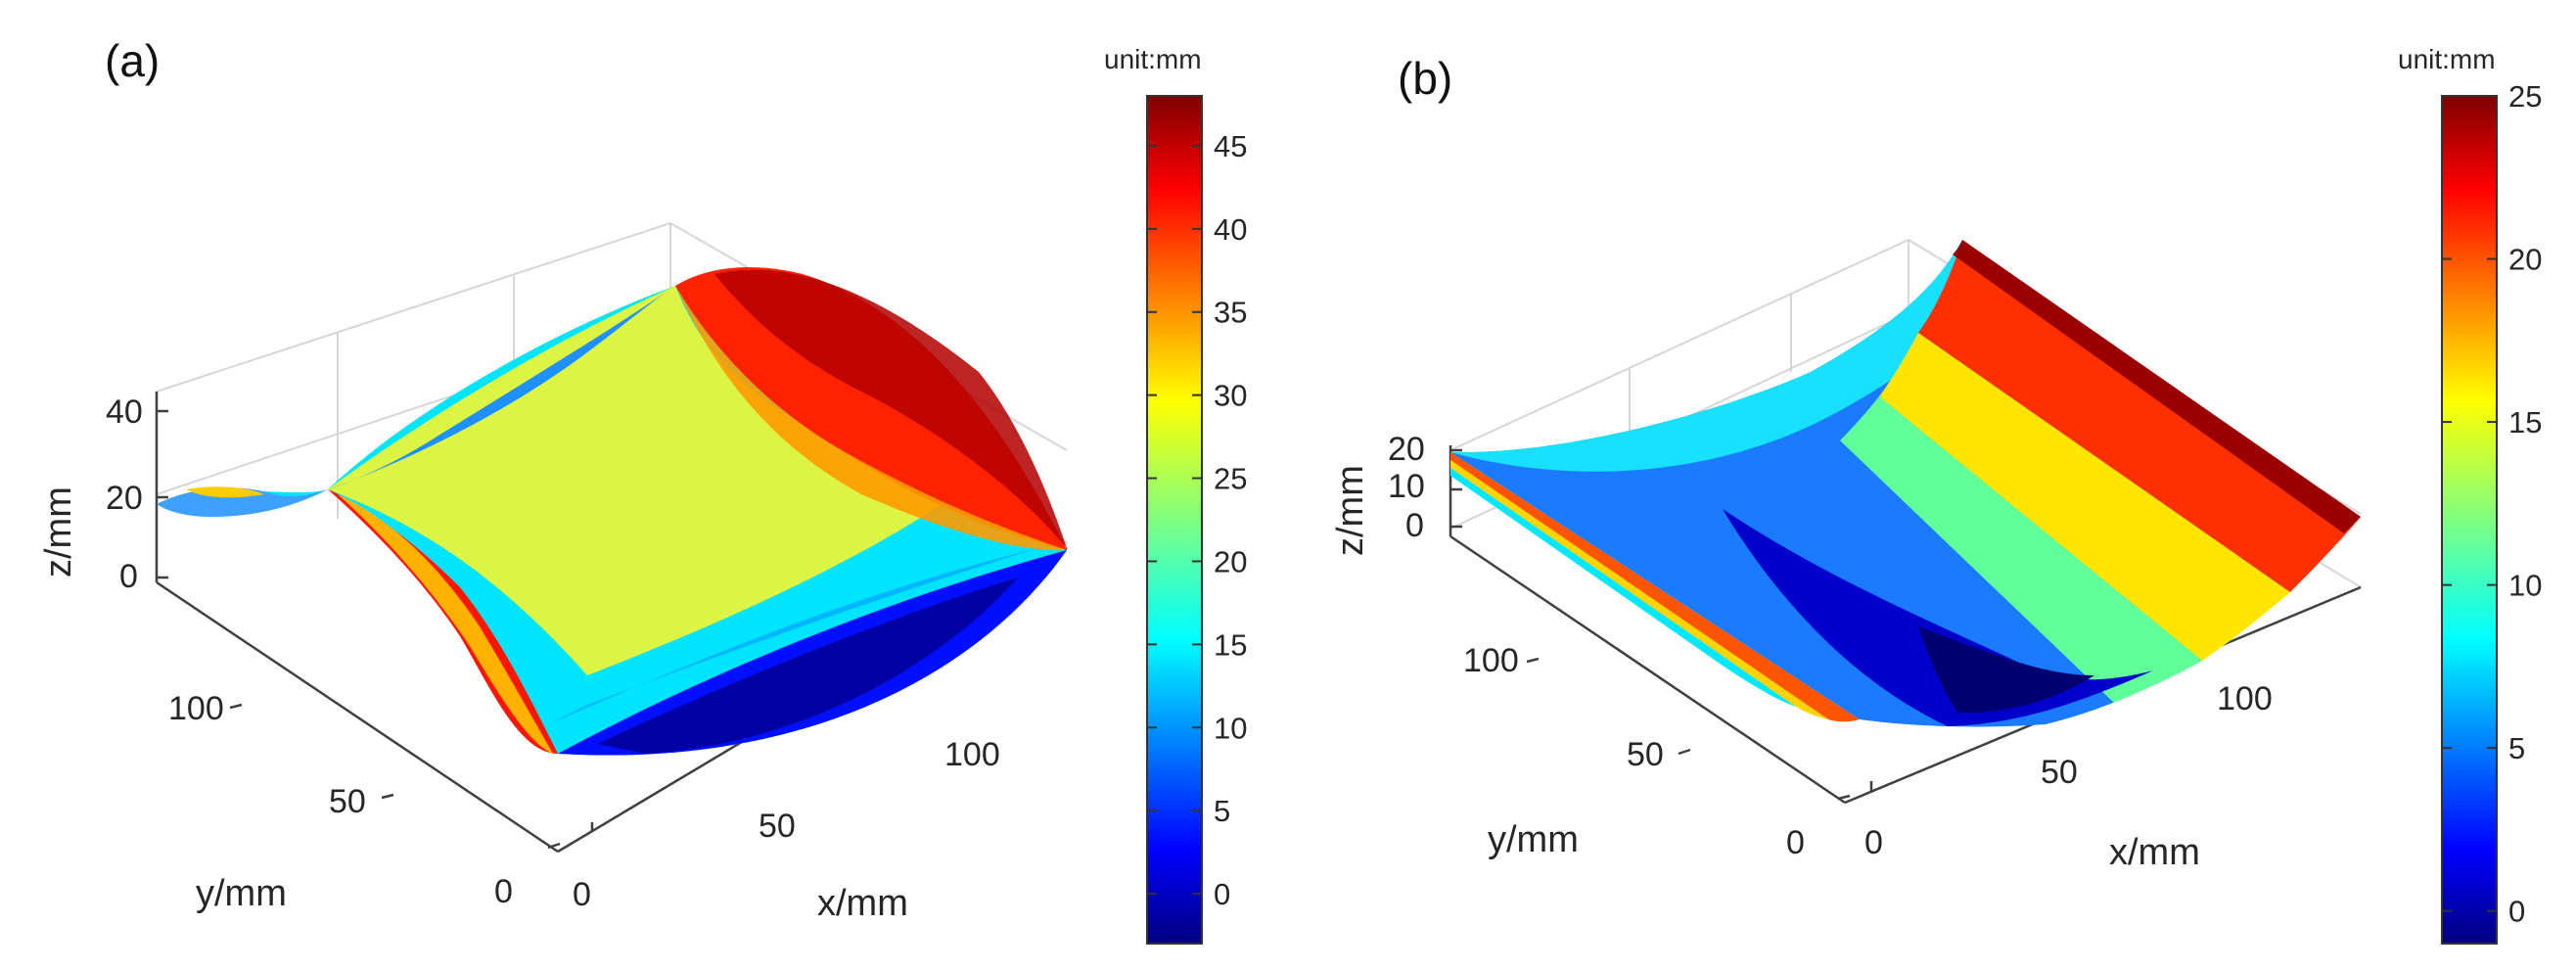 This screenshot has height=971, width=2576. Describe the element at coordinates (2245, 698) in the screenshot. I see `panel-b-xt-100: 100` at that location.